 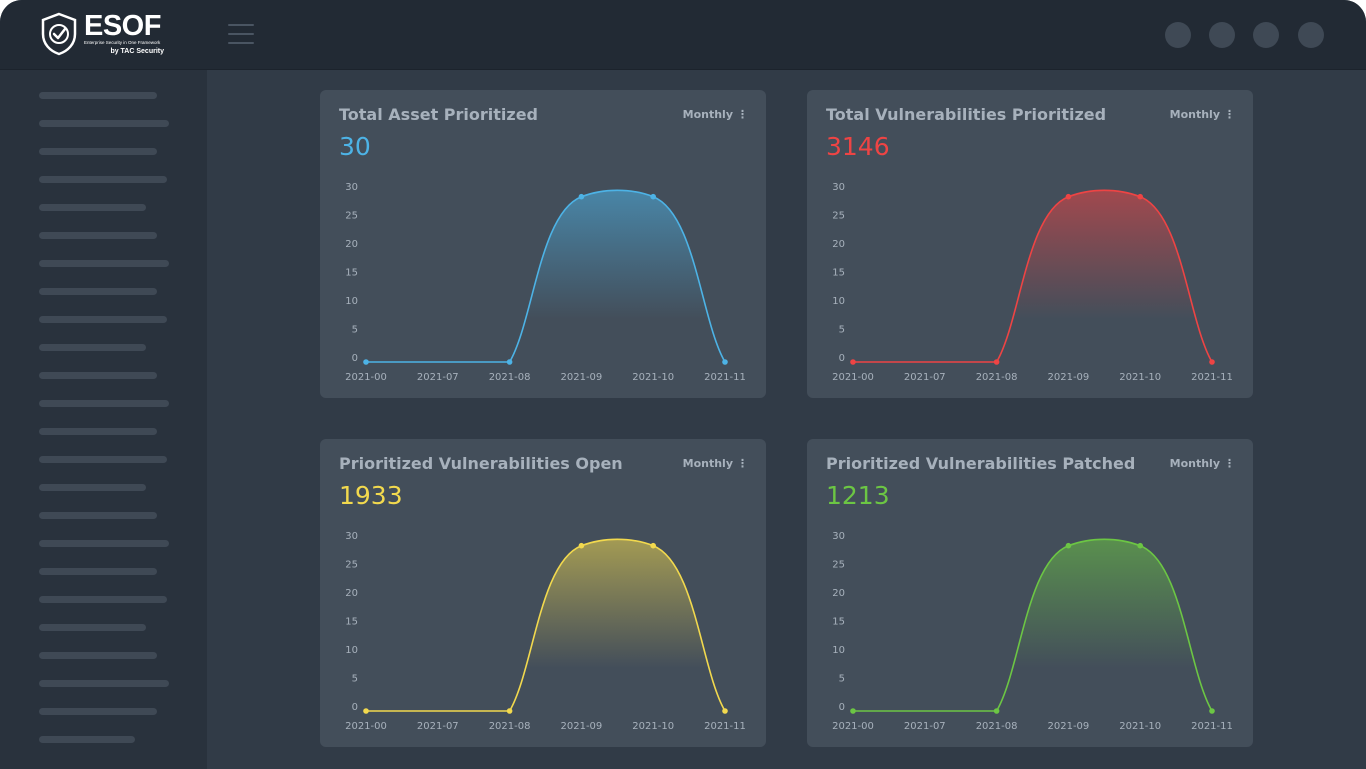 What do you see at coordinates (59, 34) in the screenshot?
I see `shield-check-icon` at bounding box center [59, 34].